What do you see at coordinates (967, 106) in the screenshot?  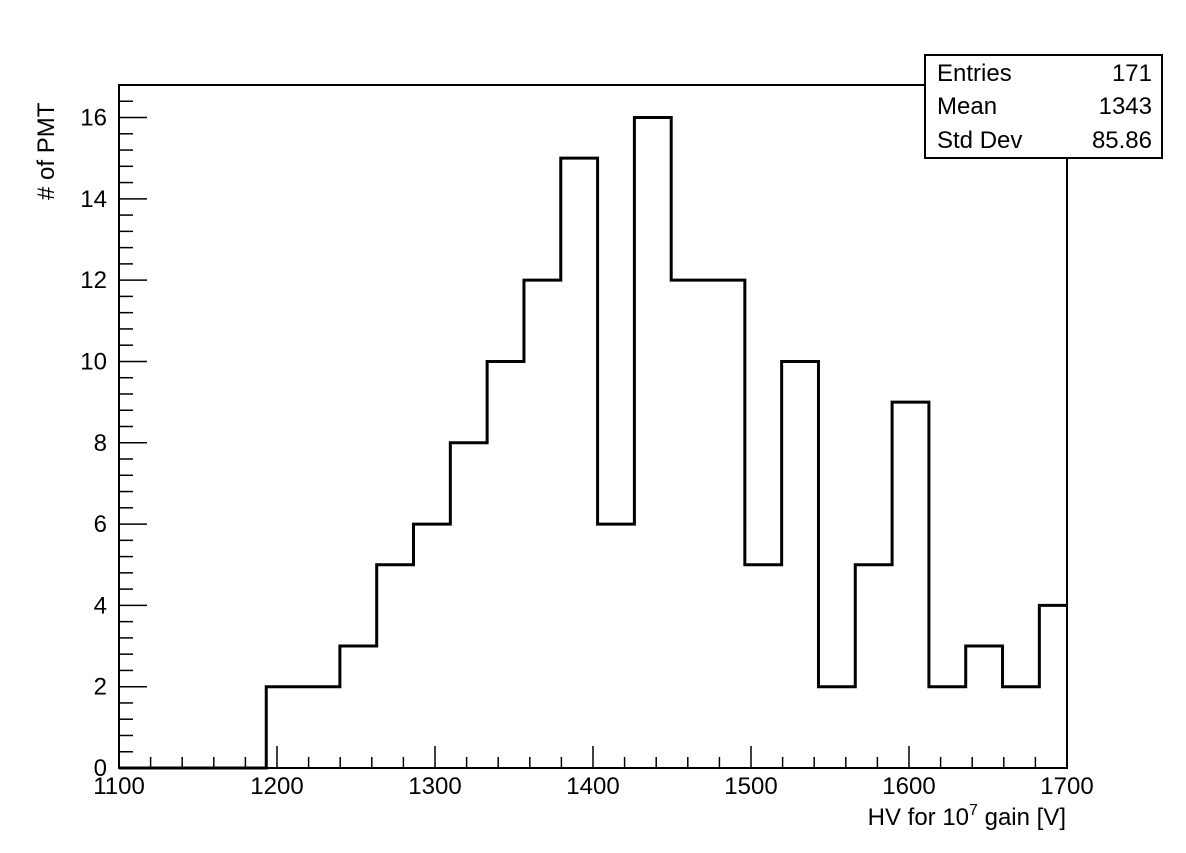 I see `stats-mean-label: Mean` at bounding box center [967, 106].